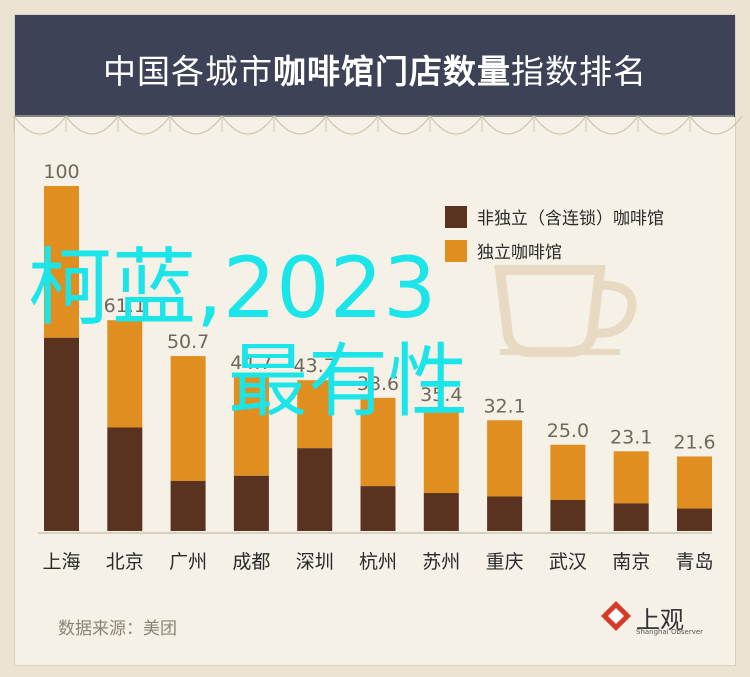 Image resolution: width=750 pixels, height=677 pixels. Describe the element at coordinates (378, 562) in the screenshot. I see `category-label: 杭州` at that location.